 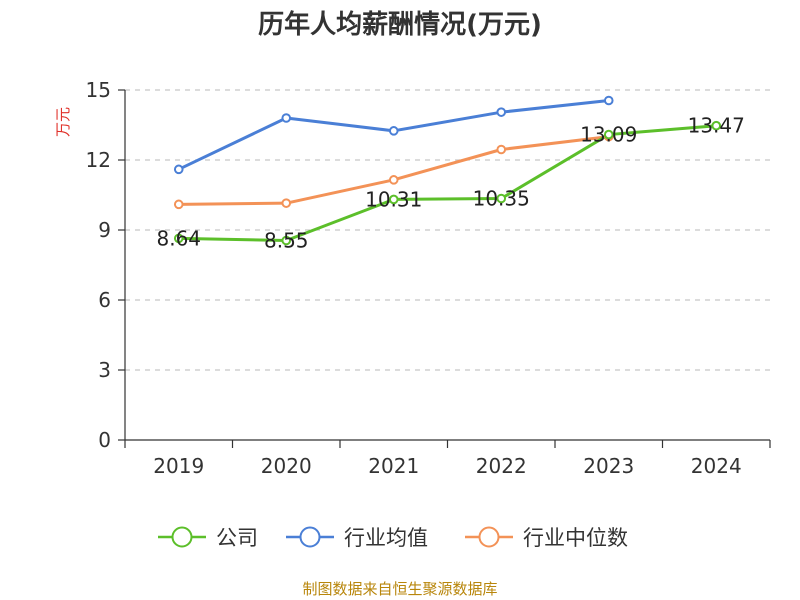 What do you see at coordinates (716, 466) in the screenshot?
I see `x-tick-label: 2024` at bounding box center [716, 466].